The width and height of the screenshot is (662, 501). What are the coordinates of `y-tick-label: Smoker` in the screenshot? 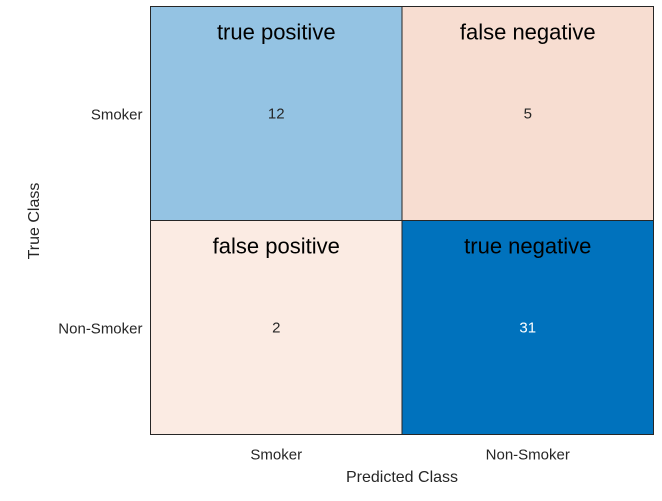 It's located at (117, 115).